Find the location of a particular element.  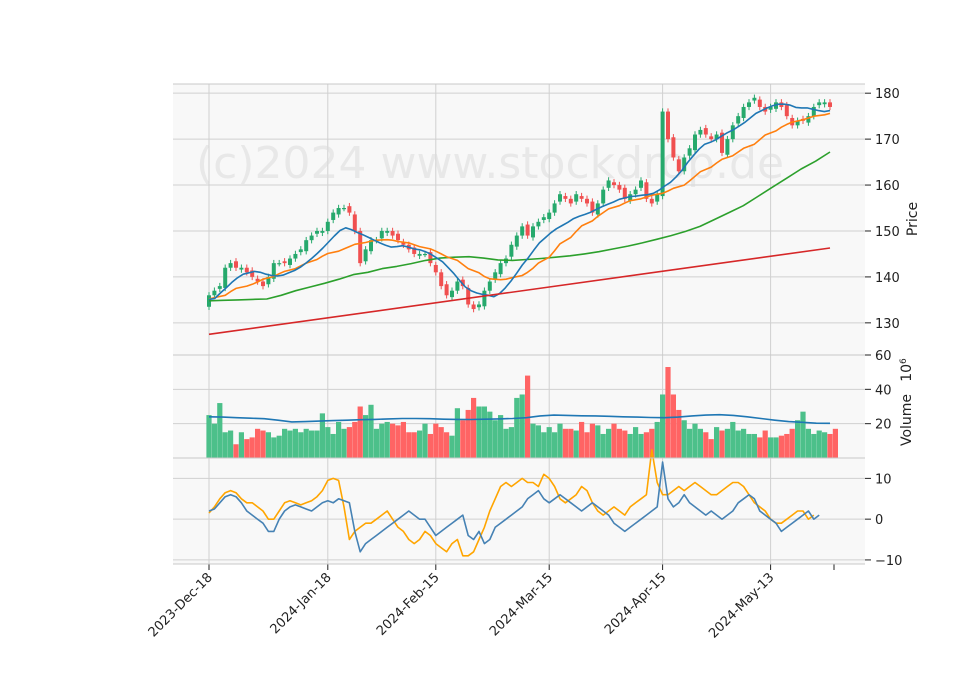

volume-axis-unit: 106 is located at coordinates (907, 370).